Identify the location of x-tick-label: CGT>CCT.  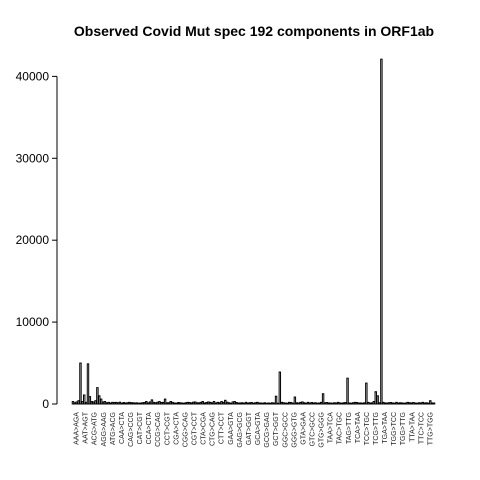
(195, 428).